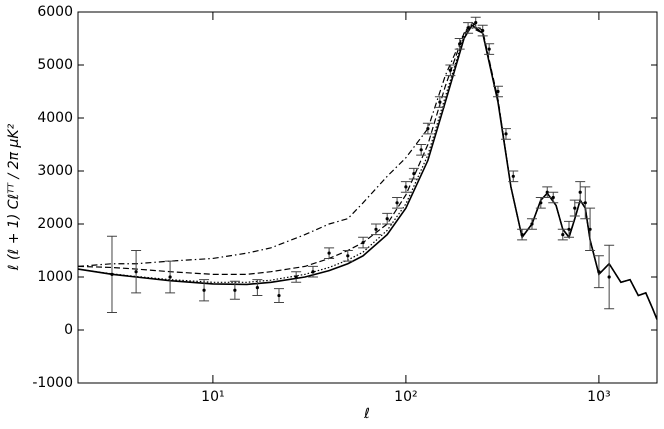 This screenshot has height=429, width=664. Describe the element at coordinates (52, 383) in the screenshot. I see `y-tick-label: -1000` at that location.